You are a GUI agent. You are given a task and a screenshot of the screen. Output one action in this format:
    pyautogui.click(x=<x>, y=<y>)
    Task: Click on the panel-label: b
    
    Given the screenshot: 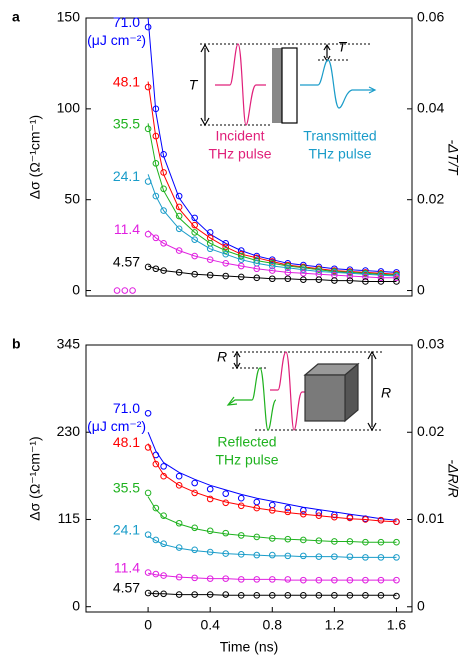 What is the action you would take?
    pyautogui.click(x=16, y=344)
    